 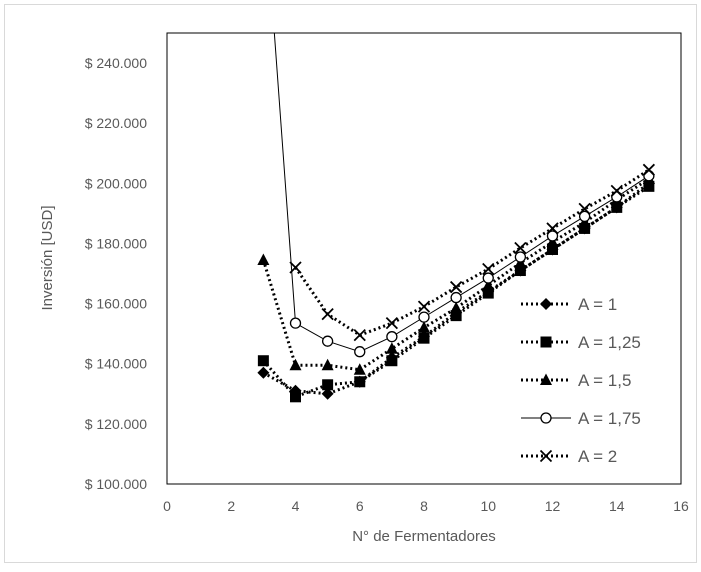 I want to click on legend-label: A = 1,75, so click(x=609, y=418).